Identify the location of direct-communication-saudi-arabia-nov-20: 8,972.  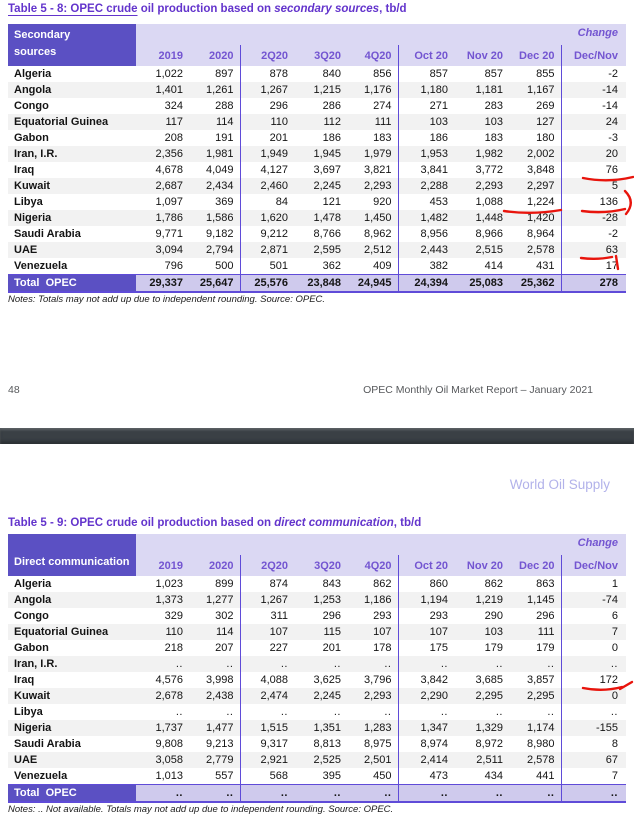
(489, 744).